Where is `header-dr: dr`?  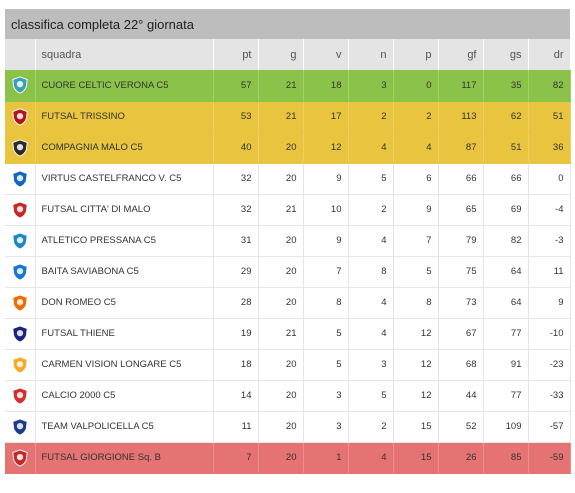 header-dr: dr is located at coordinates (549, 54).